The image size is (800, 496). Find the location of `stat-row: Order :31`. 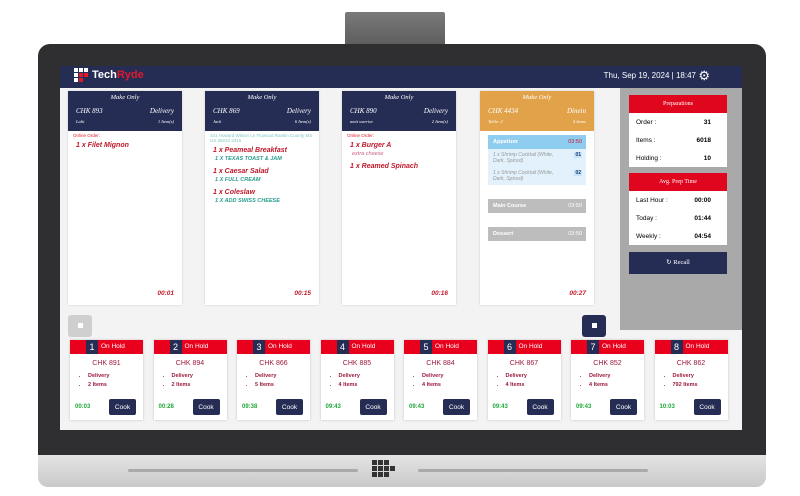

stat-row: Order :31 is located at coordinates (673, 122).